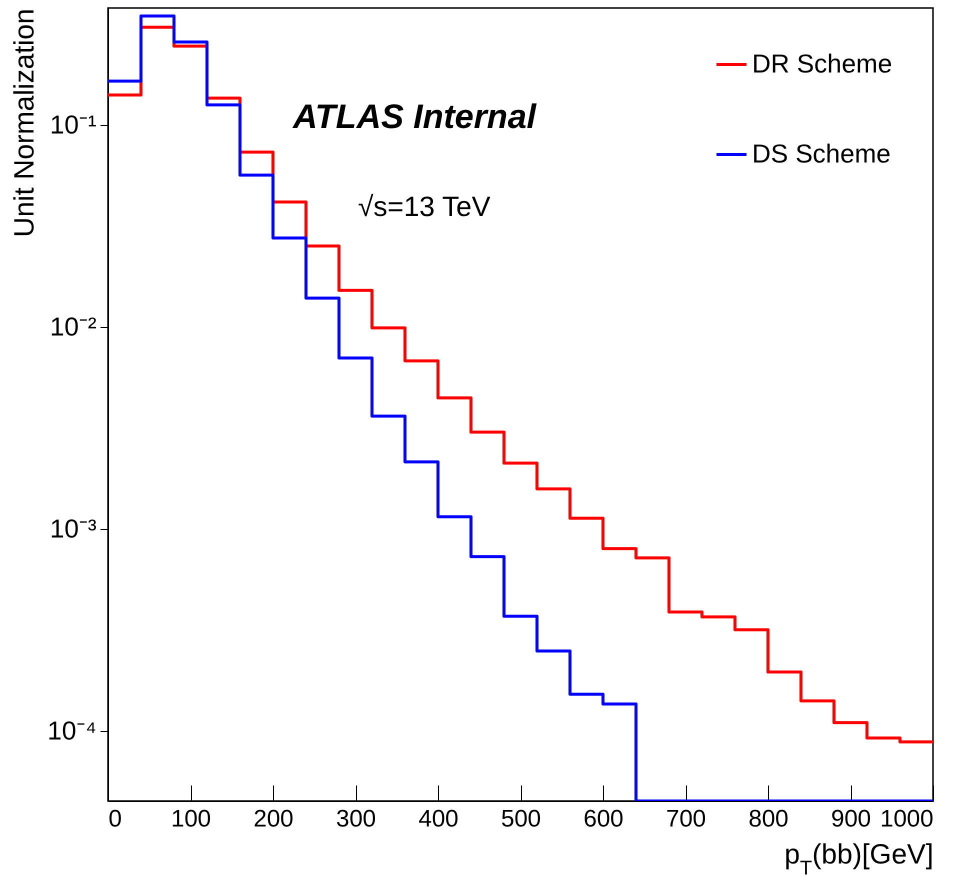 The height and width of the screenshot is (891, 974). What do you see at coordinates (115, 819) in the screenshot?
I see `x-tick-label: 0` at bounding box center [115, 819].